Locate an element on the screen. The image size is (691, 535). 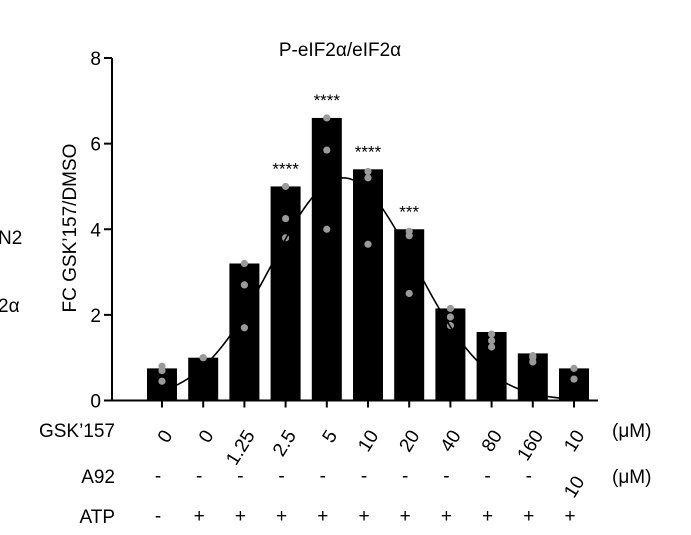
y-tick-label: 2 is located at coordinates (95, 316).